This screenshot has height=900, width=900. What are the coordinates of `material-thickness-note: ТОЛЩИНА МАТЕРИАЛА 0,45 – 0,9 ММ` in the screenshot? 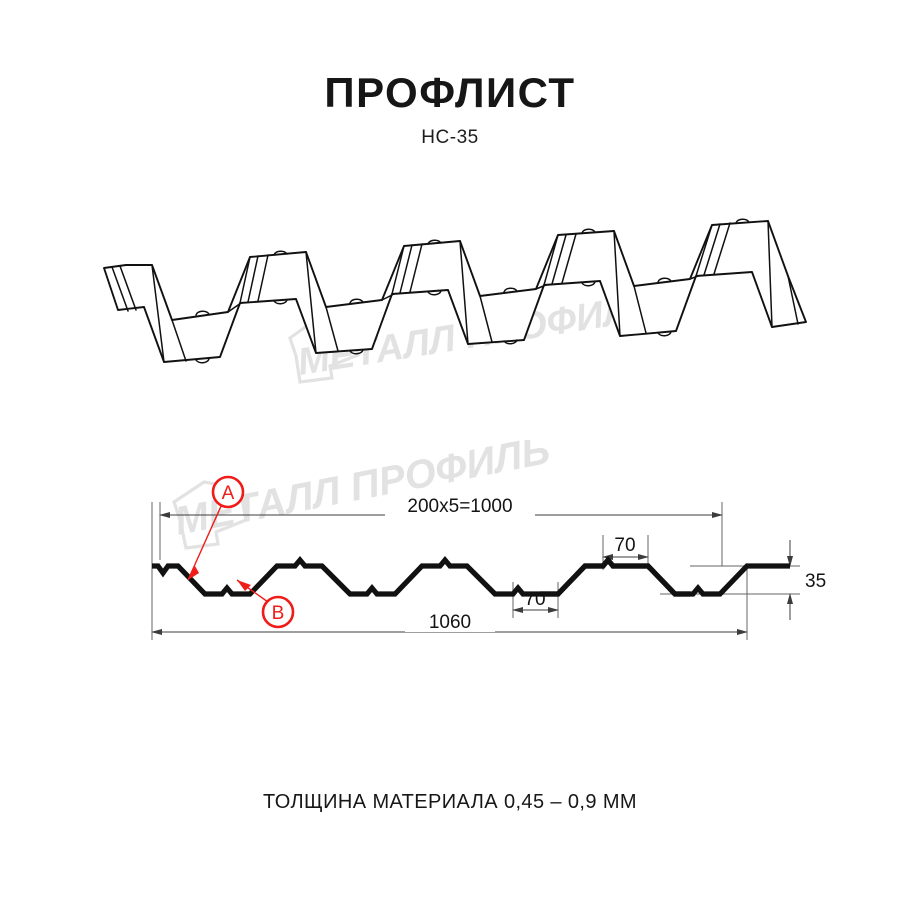 It's located at (450, 802).